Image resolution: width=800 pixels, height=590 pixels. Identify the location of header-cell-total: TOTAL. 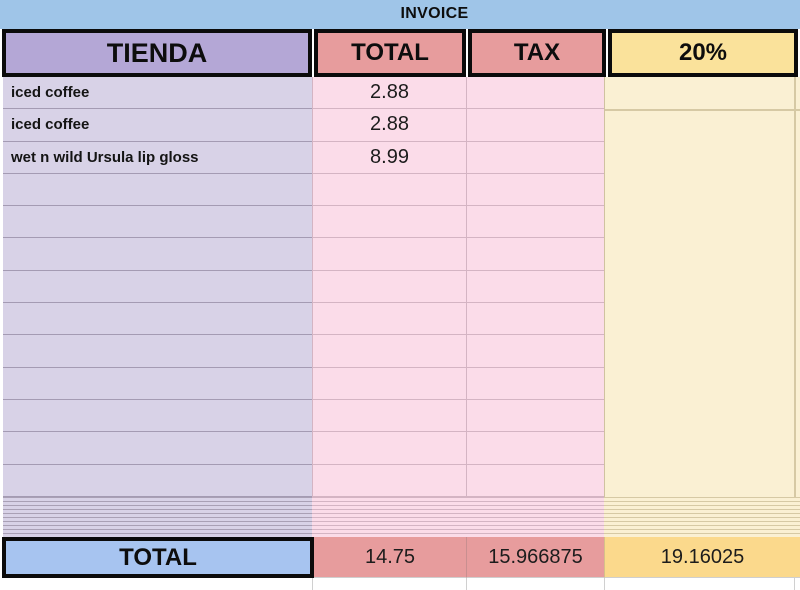
(390, 53).